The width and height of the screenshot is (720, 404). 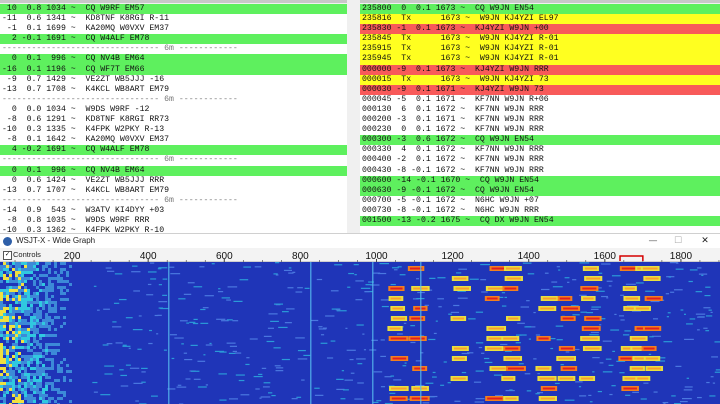 I want to click on message-row: 0 0.6 1424 ~ VE2ZT WB5JJJ RRR, so click(x=83, y=180).